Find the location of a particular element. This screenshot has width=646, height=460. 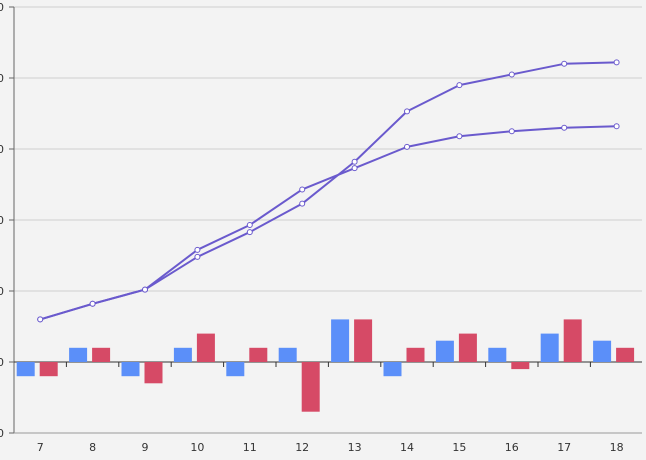

x-tick-label: 14 is located at coordinates (407, 447).